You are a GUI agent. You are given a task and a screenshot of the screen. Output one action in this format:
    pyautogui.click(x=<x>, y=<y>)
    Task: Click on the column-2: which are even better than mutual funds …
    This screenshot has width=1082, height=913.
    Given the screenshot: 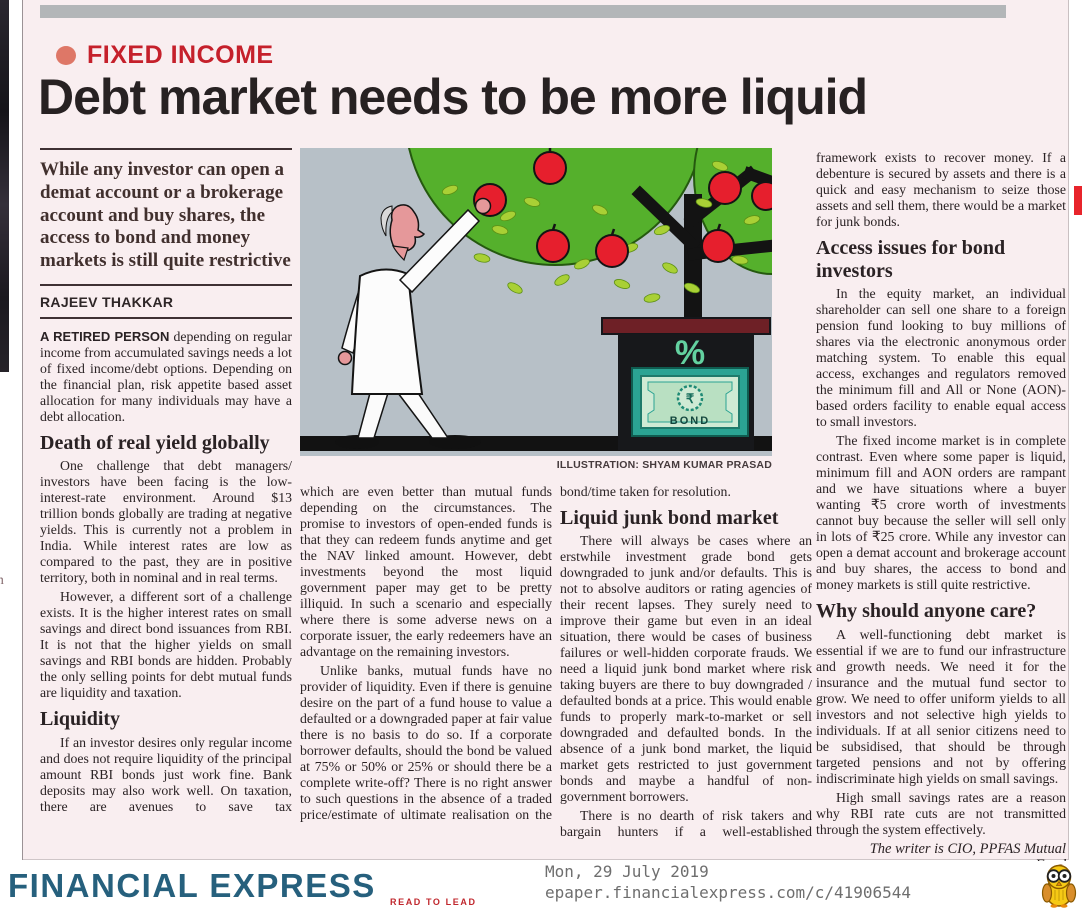 What is the action you would take?
    pyautogui.click(x=426, y=655)
    